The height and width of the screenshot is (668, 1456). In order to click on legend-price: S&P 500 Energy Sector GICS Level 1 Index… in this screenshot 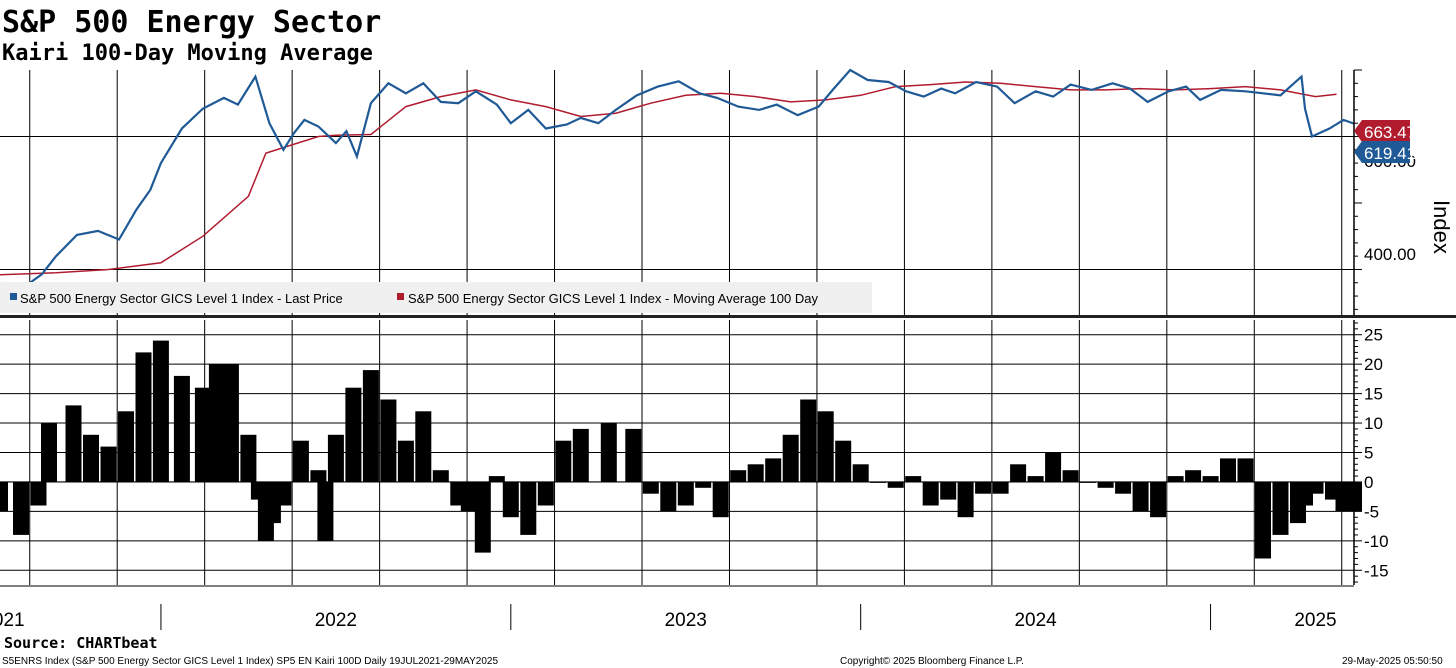, I will do `click(181, 298)`.